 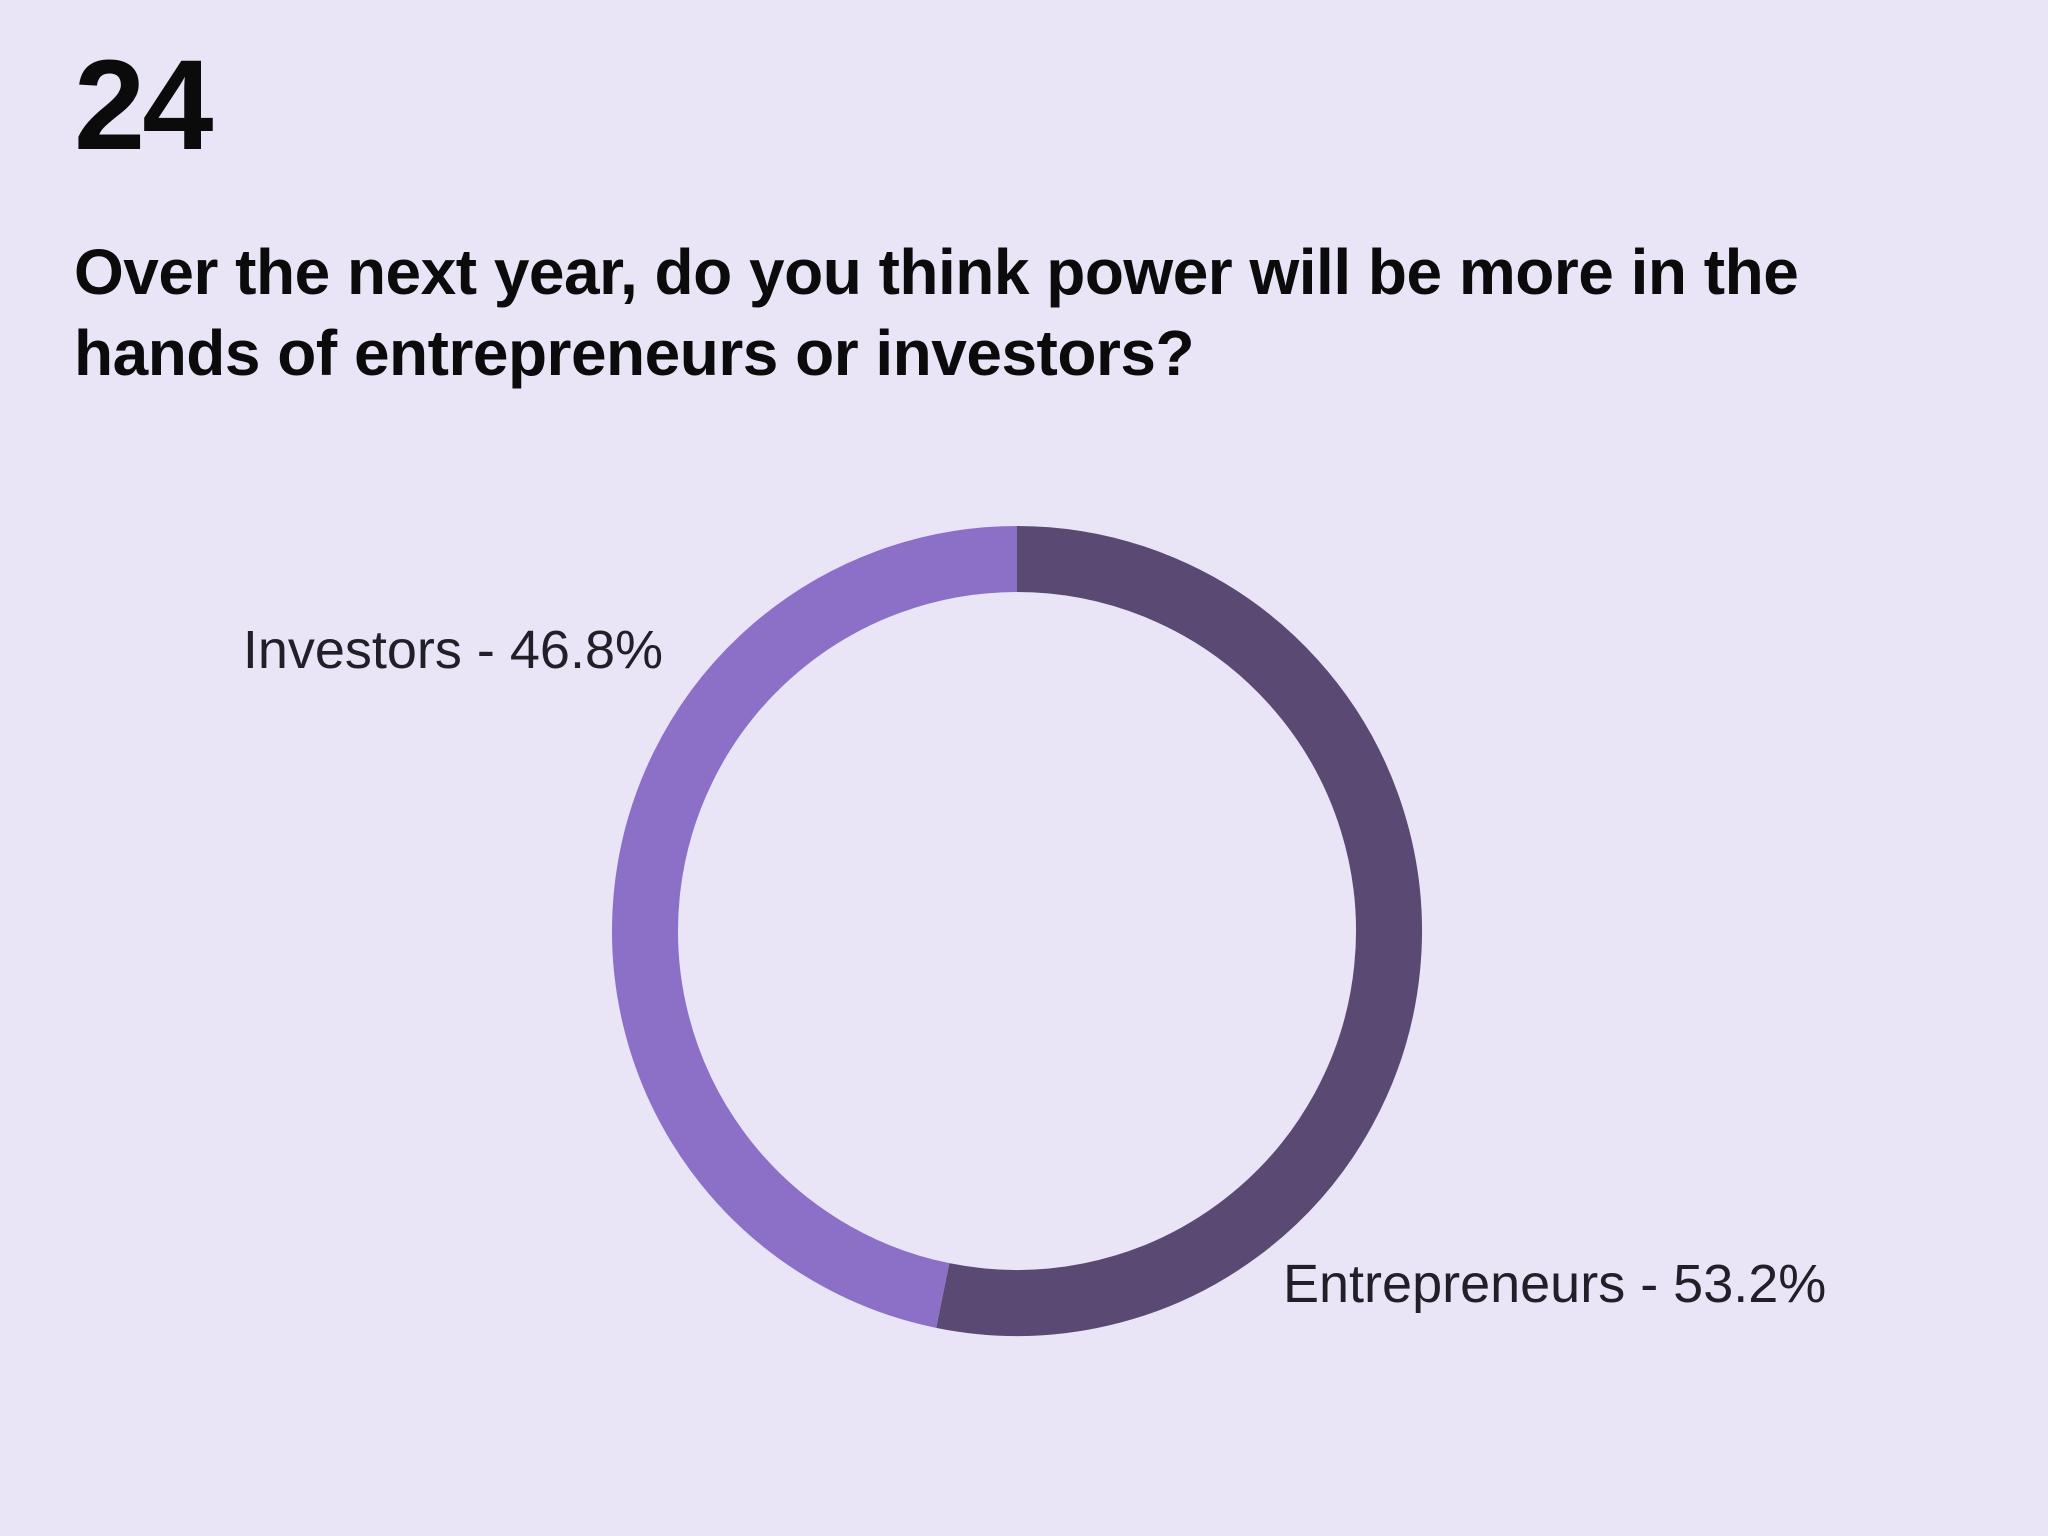 I want to click on investors-segment, so click(x=815, y=927).